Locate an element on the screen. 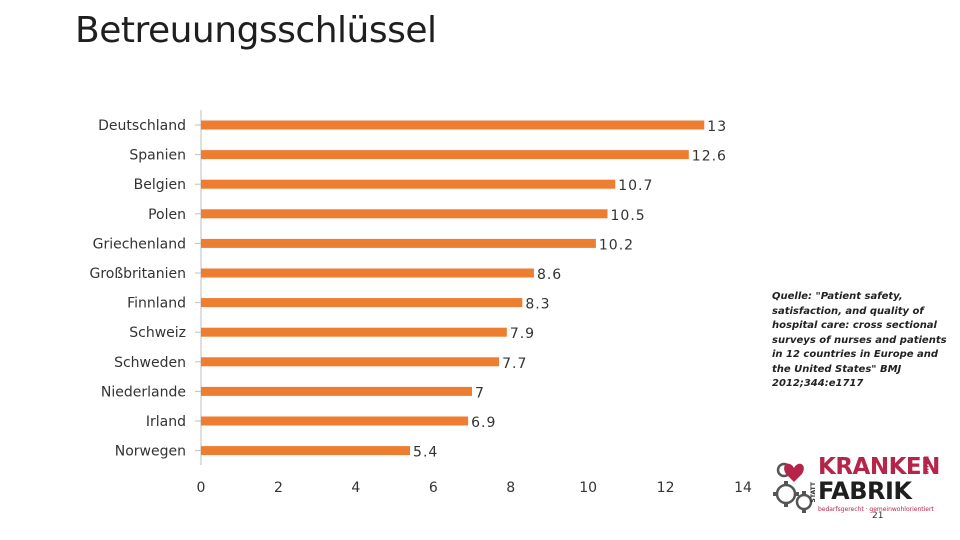 Image resolution: width=960 pixels, height=540 pixels. data-label: 7.7 is located at coordinates (514, 364).